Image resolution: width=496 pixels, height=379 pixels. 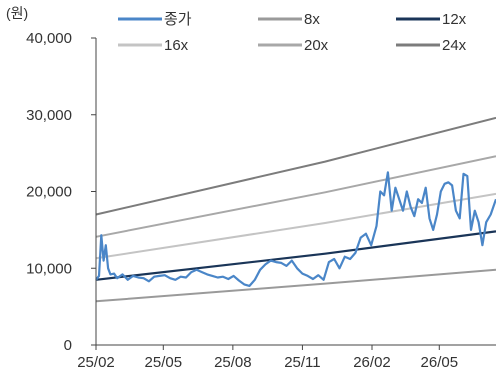 What do you see at coordinates (372, 362) in the screenshot?
I see `x-tick-label: 26/02` at bounding box center [372, 362].